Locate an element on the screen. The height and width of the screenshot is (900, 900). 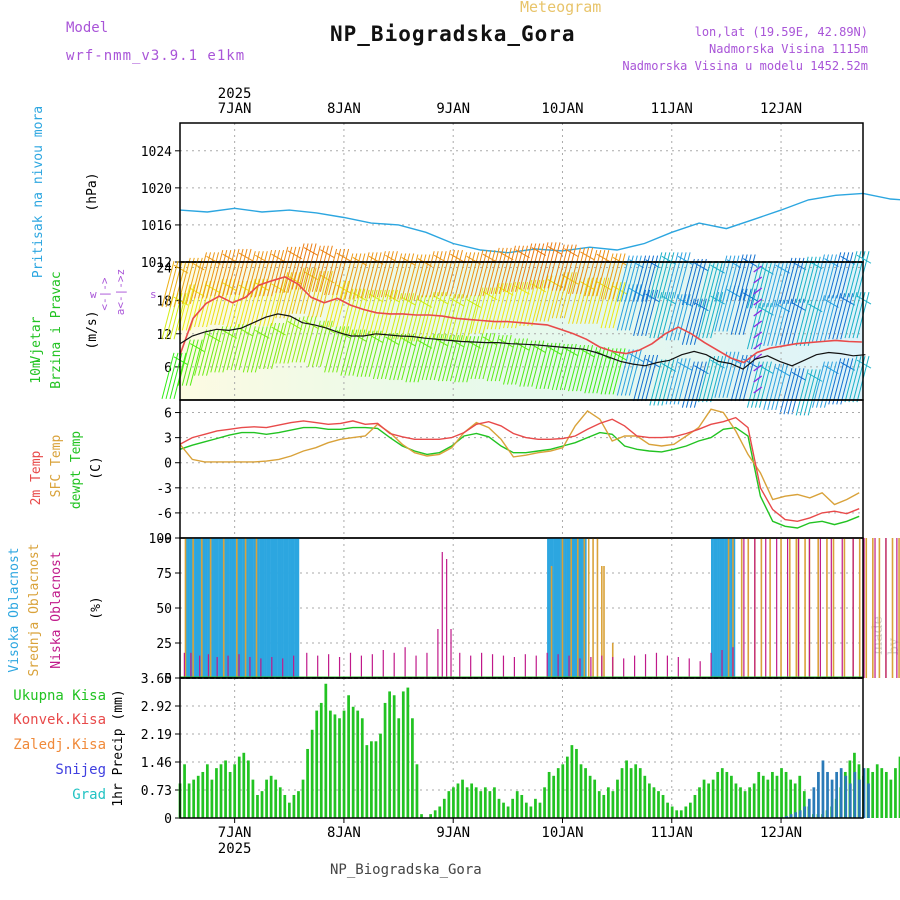
wind-direction-marker is located at coordinates (758, 302).